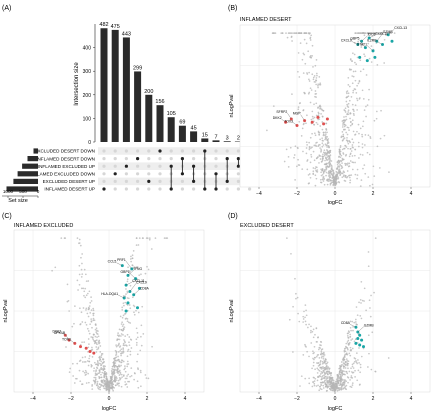 This screenshot has width=440, height=417. Describe the element at coordinates (267, 226) in the screenshot. I see `volcano-d-title: EXCLUDED DESERT` at that location.